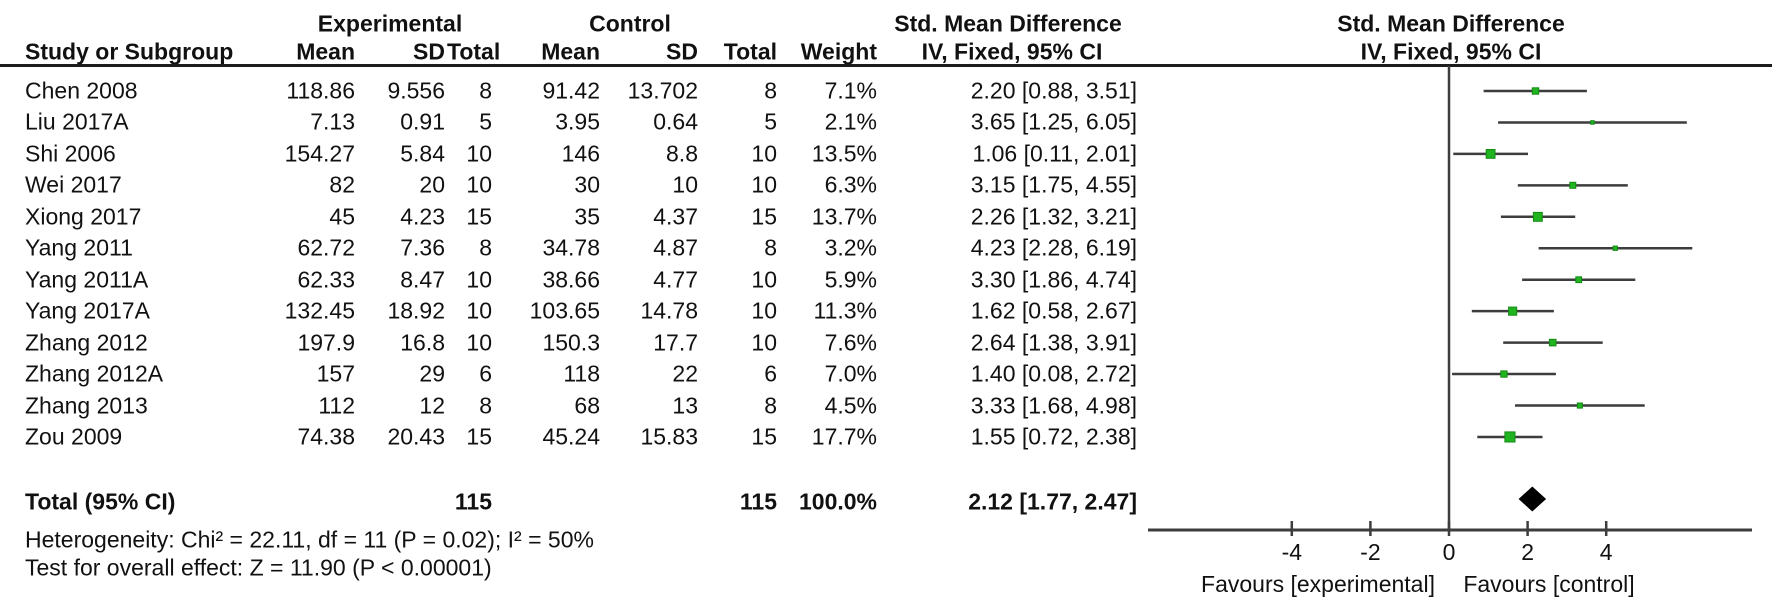  Describe the element at coordinates (850, 279) in the screenshot. I see `cell-weight: 5.9%` at that location.